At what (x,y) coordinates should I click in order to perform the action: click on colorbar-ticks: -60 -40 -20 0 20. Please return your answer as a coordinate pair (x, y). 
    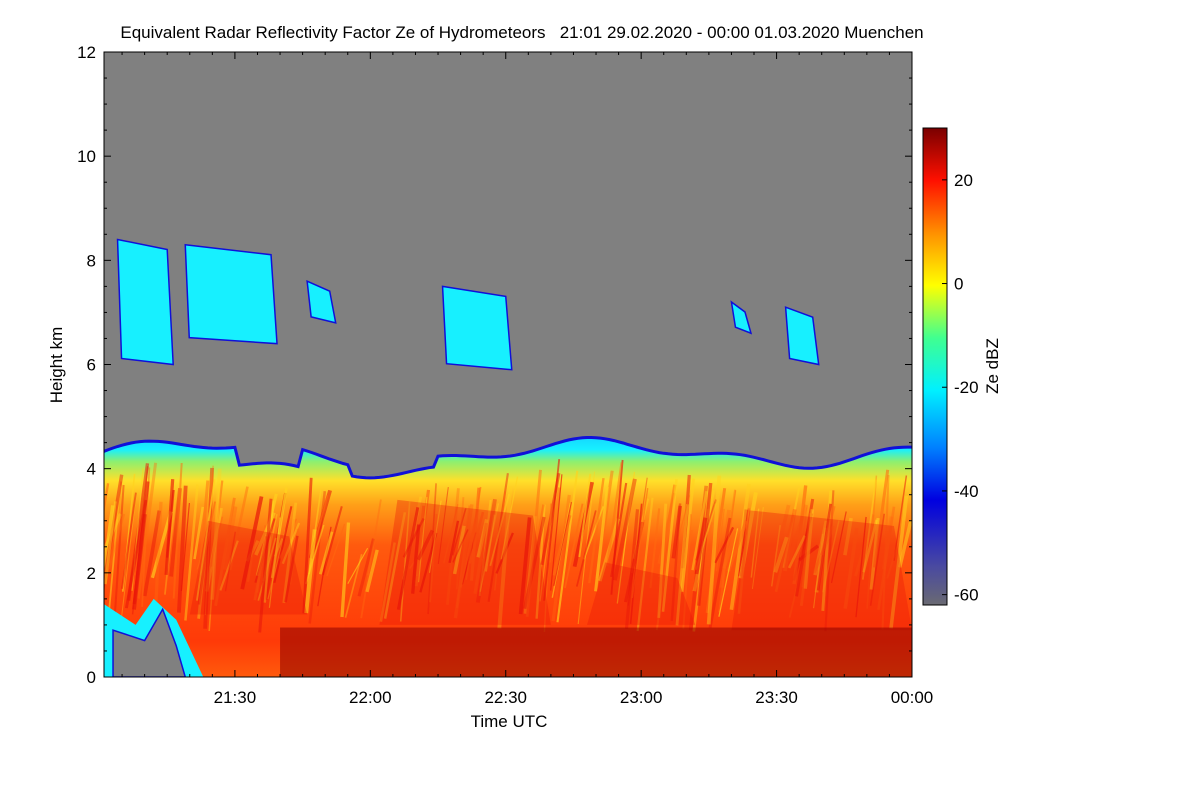
    Looking at the image, I should click on (960, 388).